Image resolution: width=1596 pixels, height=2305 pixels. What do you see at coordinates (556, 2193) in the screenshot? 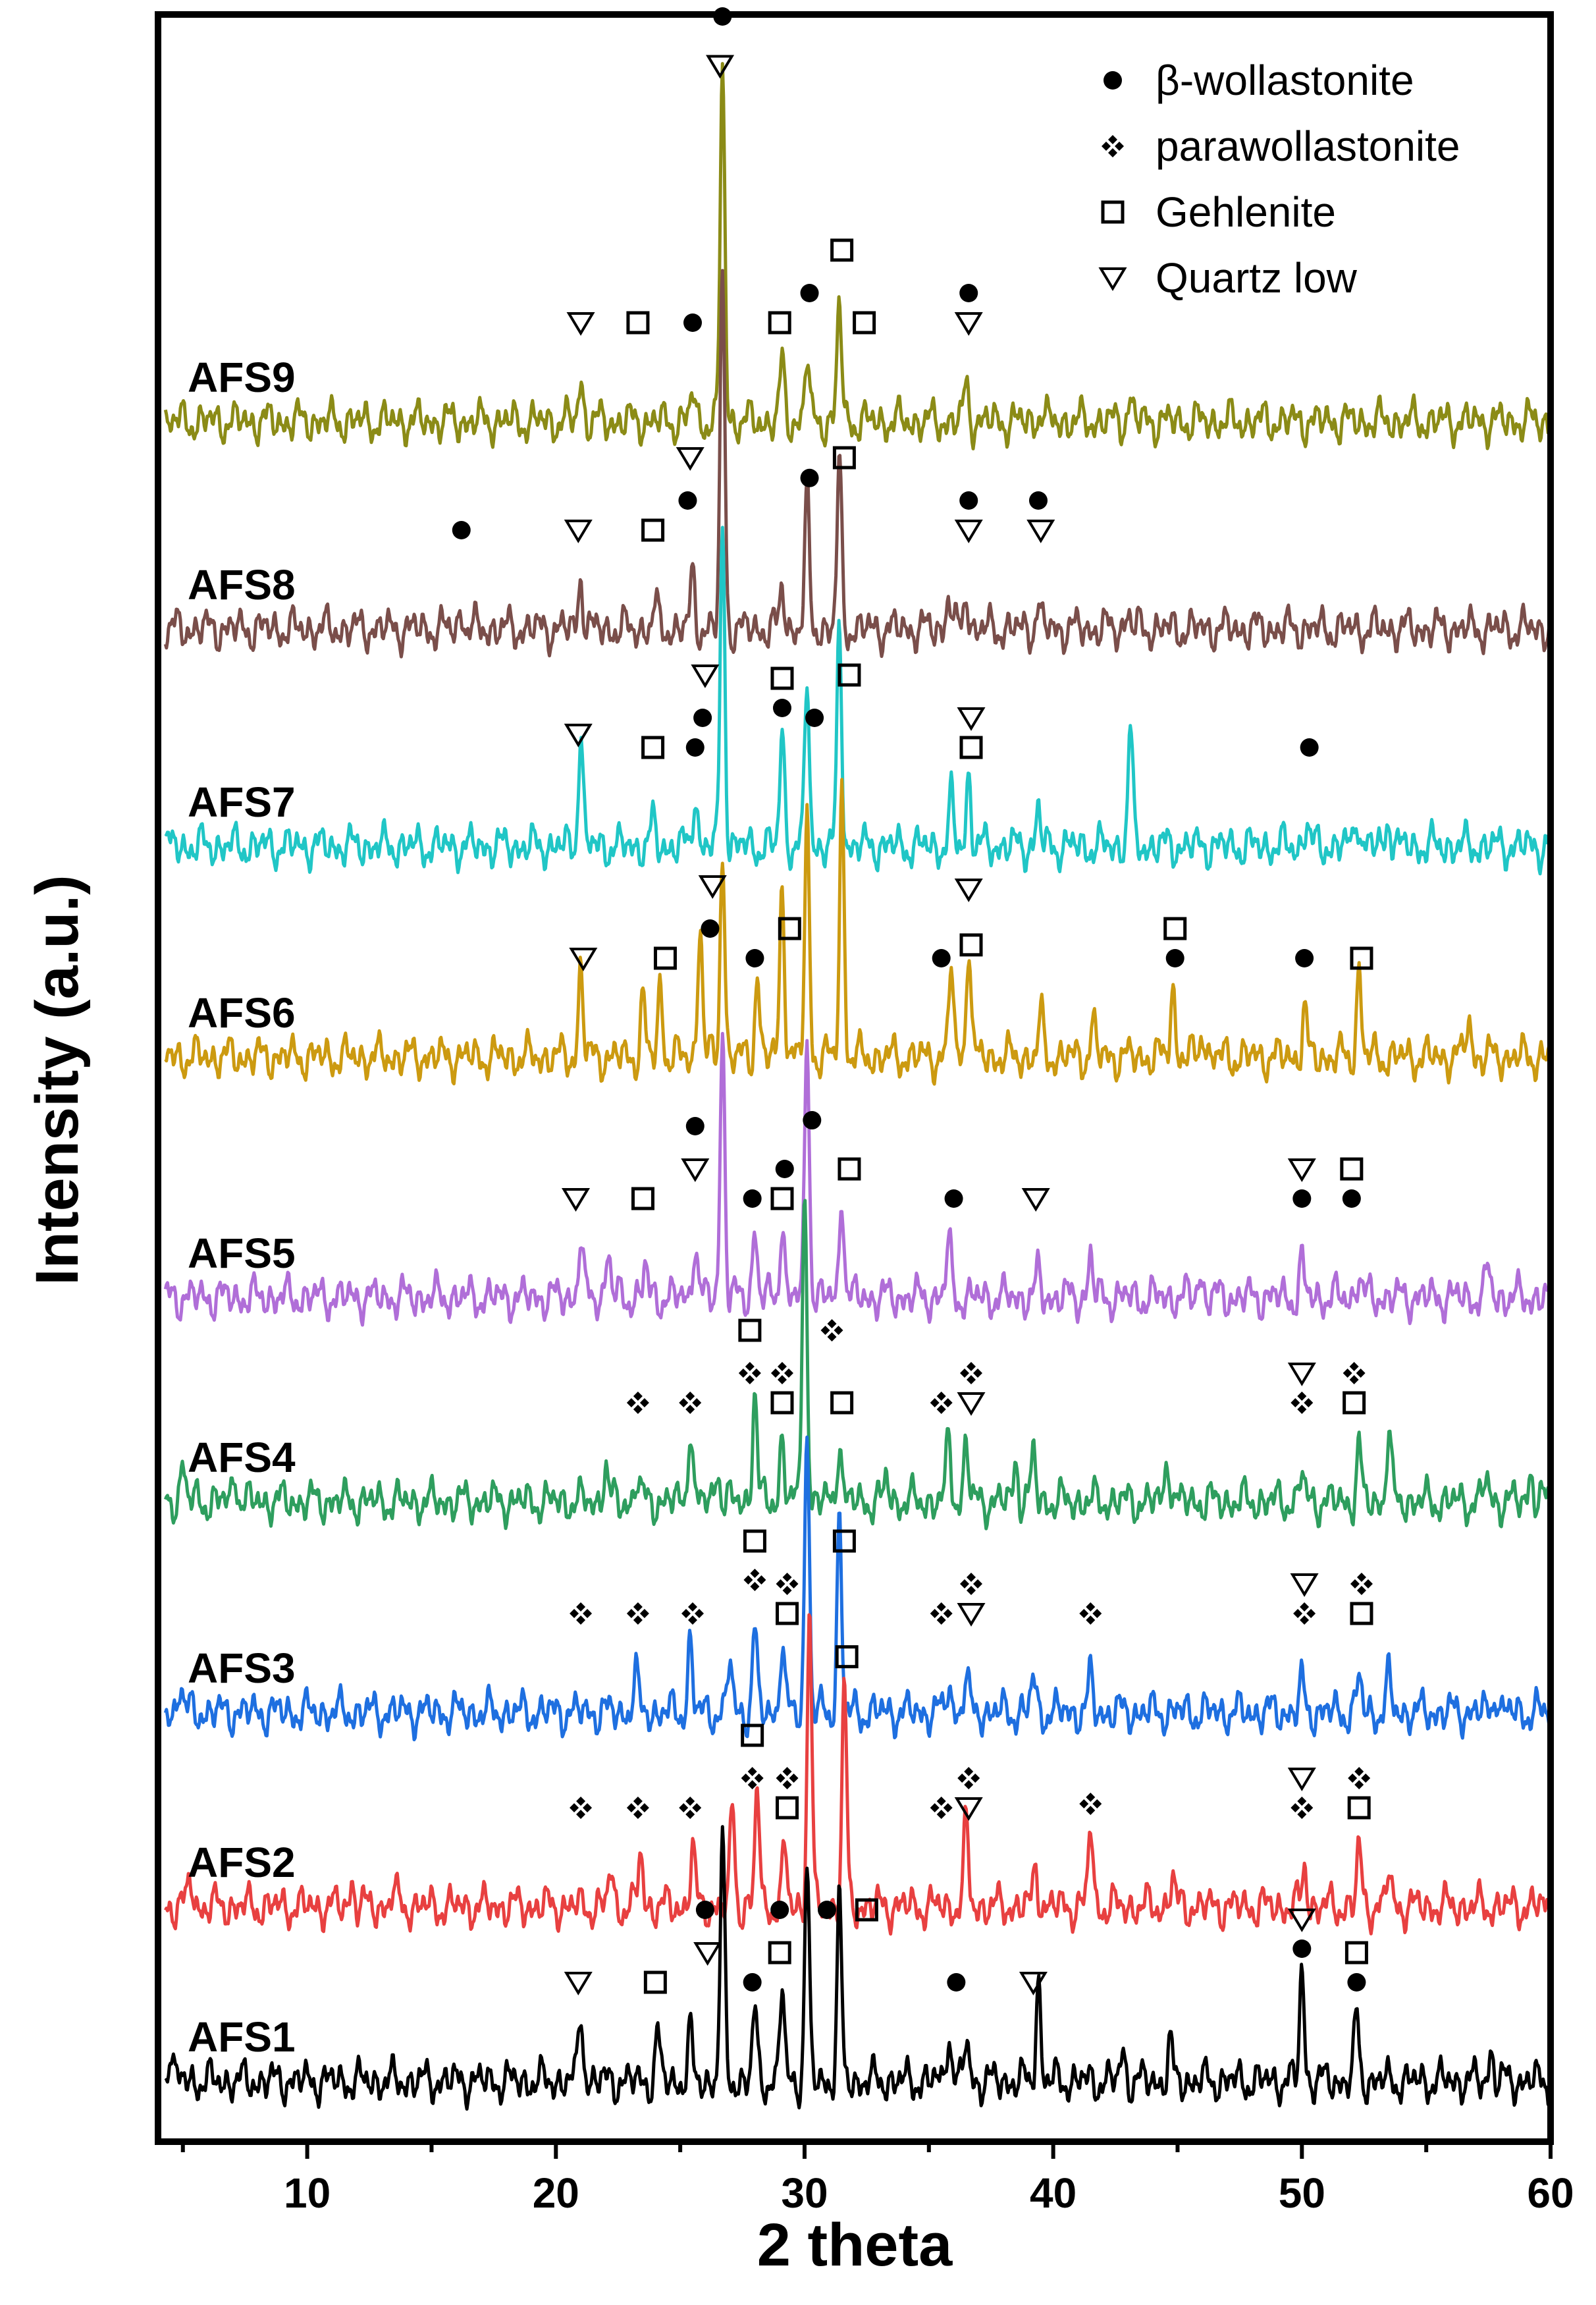
I see `x-tick-label: 20` at bounding box center [556, 2193].